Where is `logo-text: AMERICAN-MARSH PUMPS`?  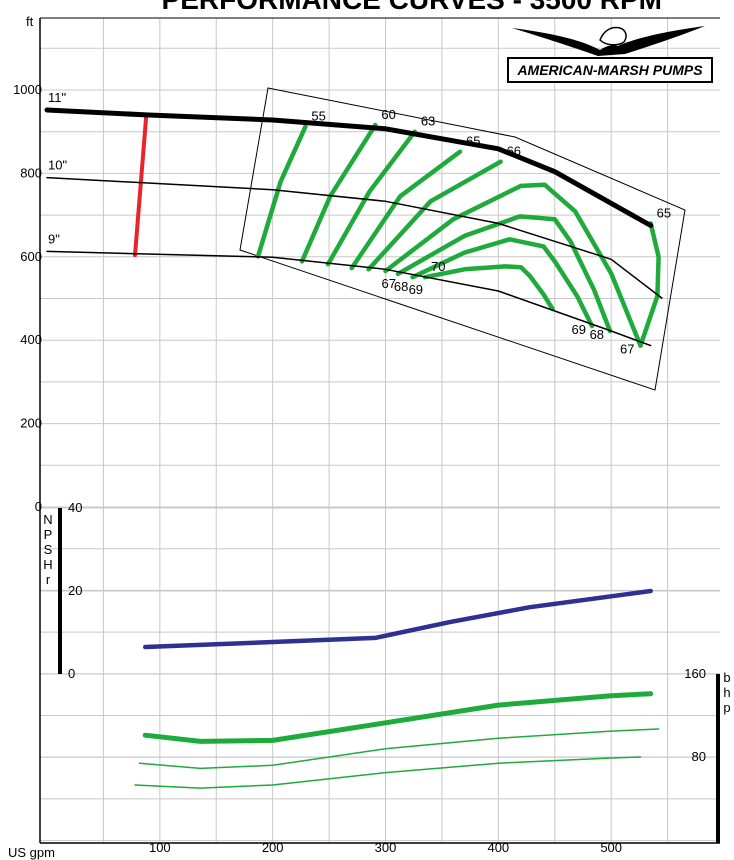
logo-text: AMERICAN-MARSH PUMPS is located at coordinates (609, 70).